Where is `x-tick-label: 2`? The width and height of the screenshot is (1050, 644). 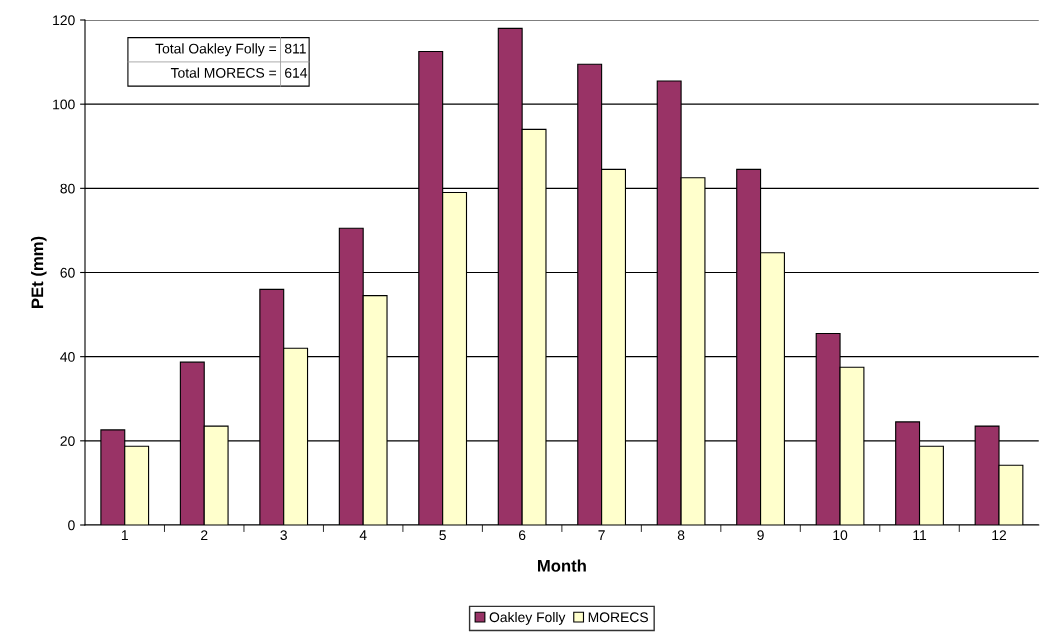
x-tick-label: 2 is located at coordinates (204, 535).